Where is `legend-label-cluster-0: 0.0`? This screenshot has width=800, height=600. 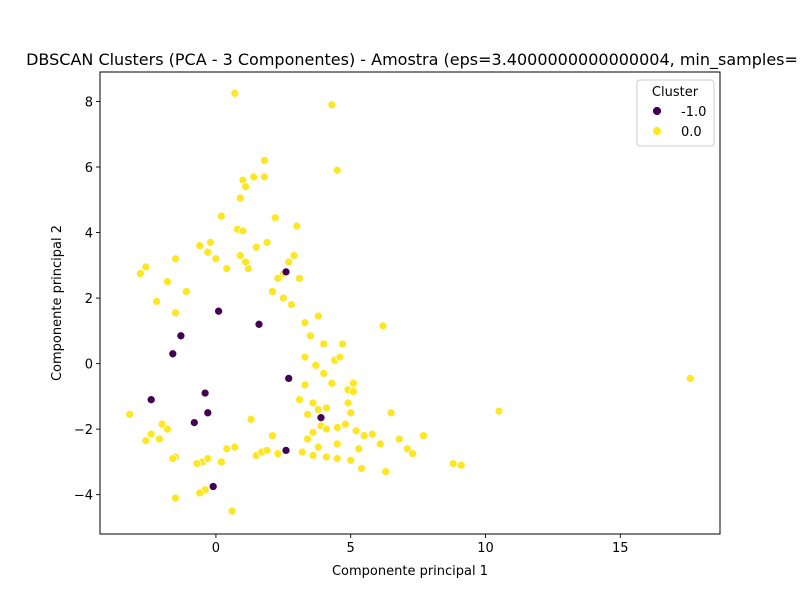 legend-label-cluster-0: 0.0 is located at coordinates (691, 132).